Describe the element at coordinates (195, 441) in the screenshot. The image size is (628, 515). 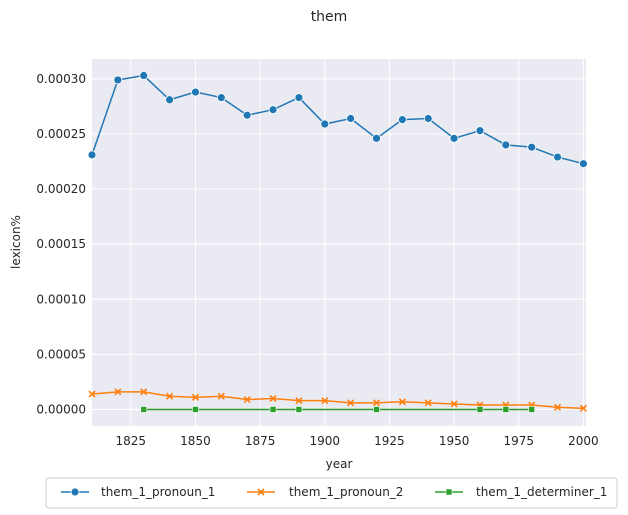
I see `x-tick-label: 1850` at that location.